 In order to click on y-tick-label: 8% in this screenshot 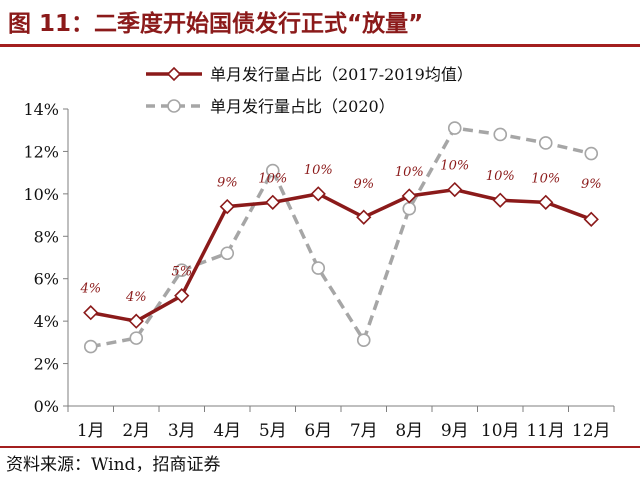, I will do `click(46, 236)`.